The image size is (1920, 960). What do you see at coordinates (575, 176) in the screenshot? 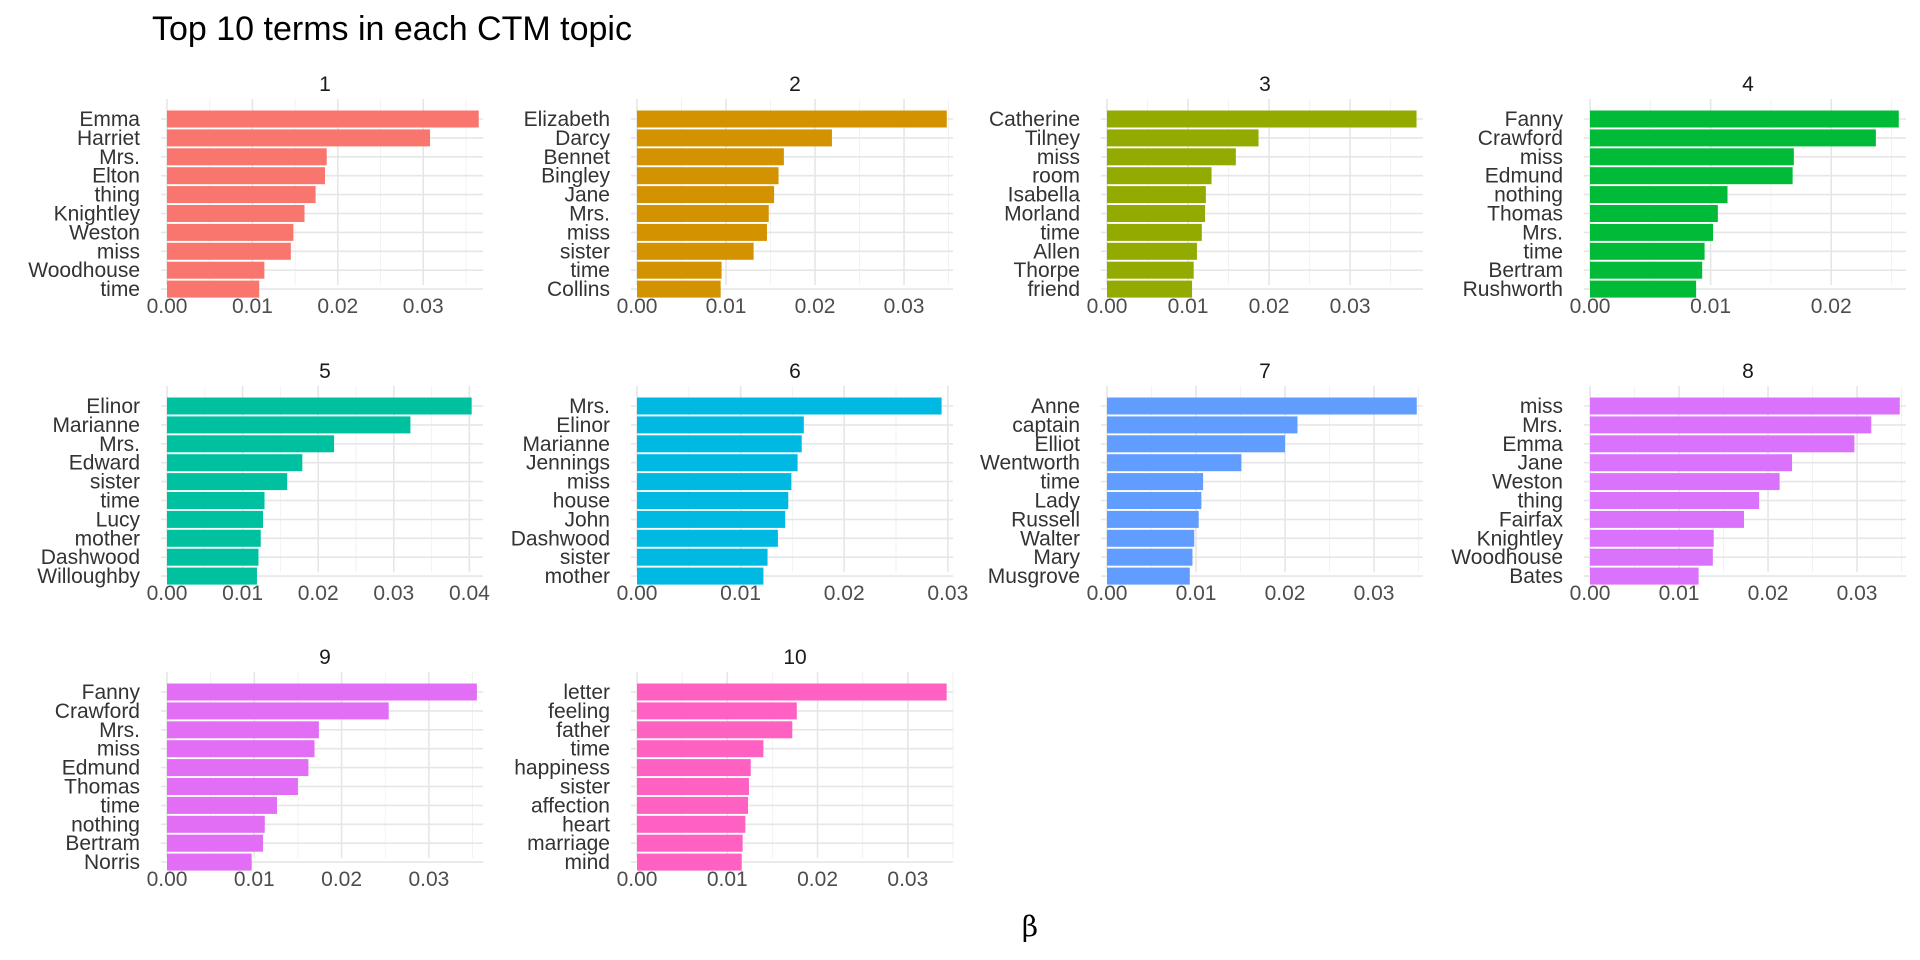
I see `term-label: Bingley` at bounding box center [575, 176].